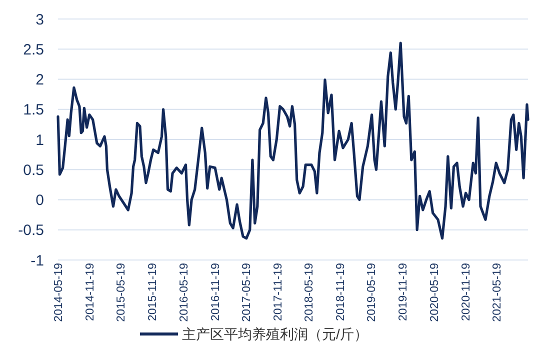 The width and height of the screenshot is (550, 343). I want to click on y-tick-label: -1, so click(37, 261).